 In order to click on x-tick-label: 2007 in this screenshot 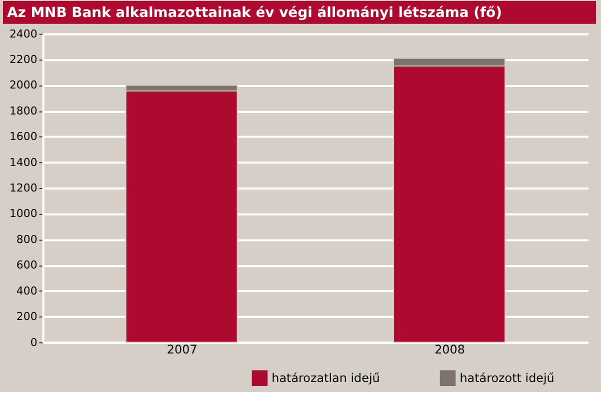, I will do `click(182, 349)`.